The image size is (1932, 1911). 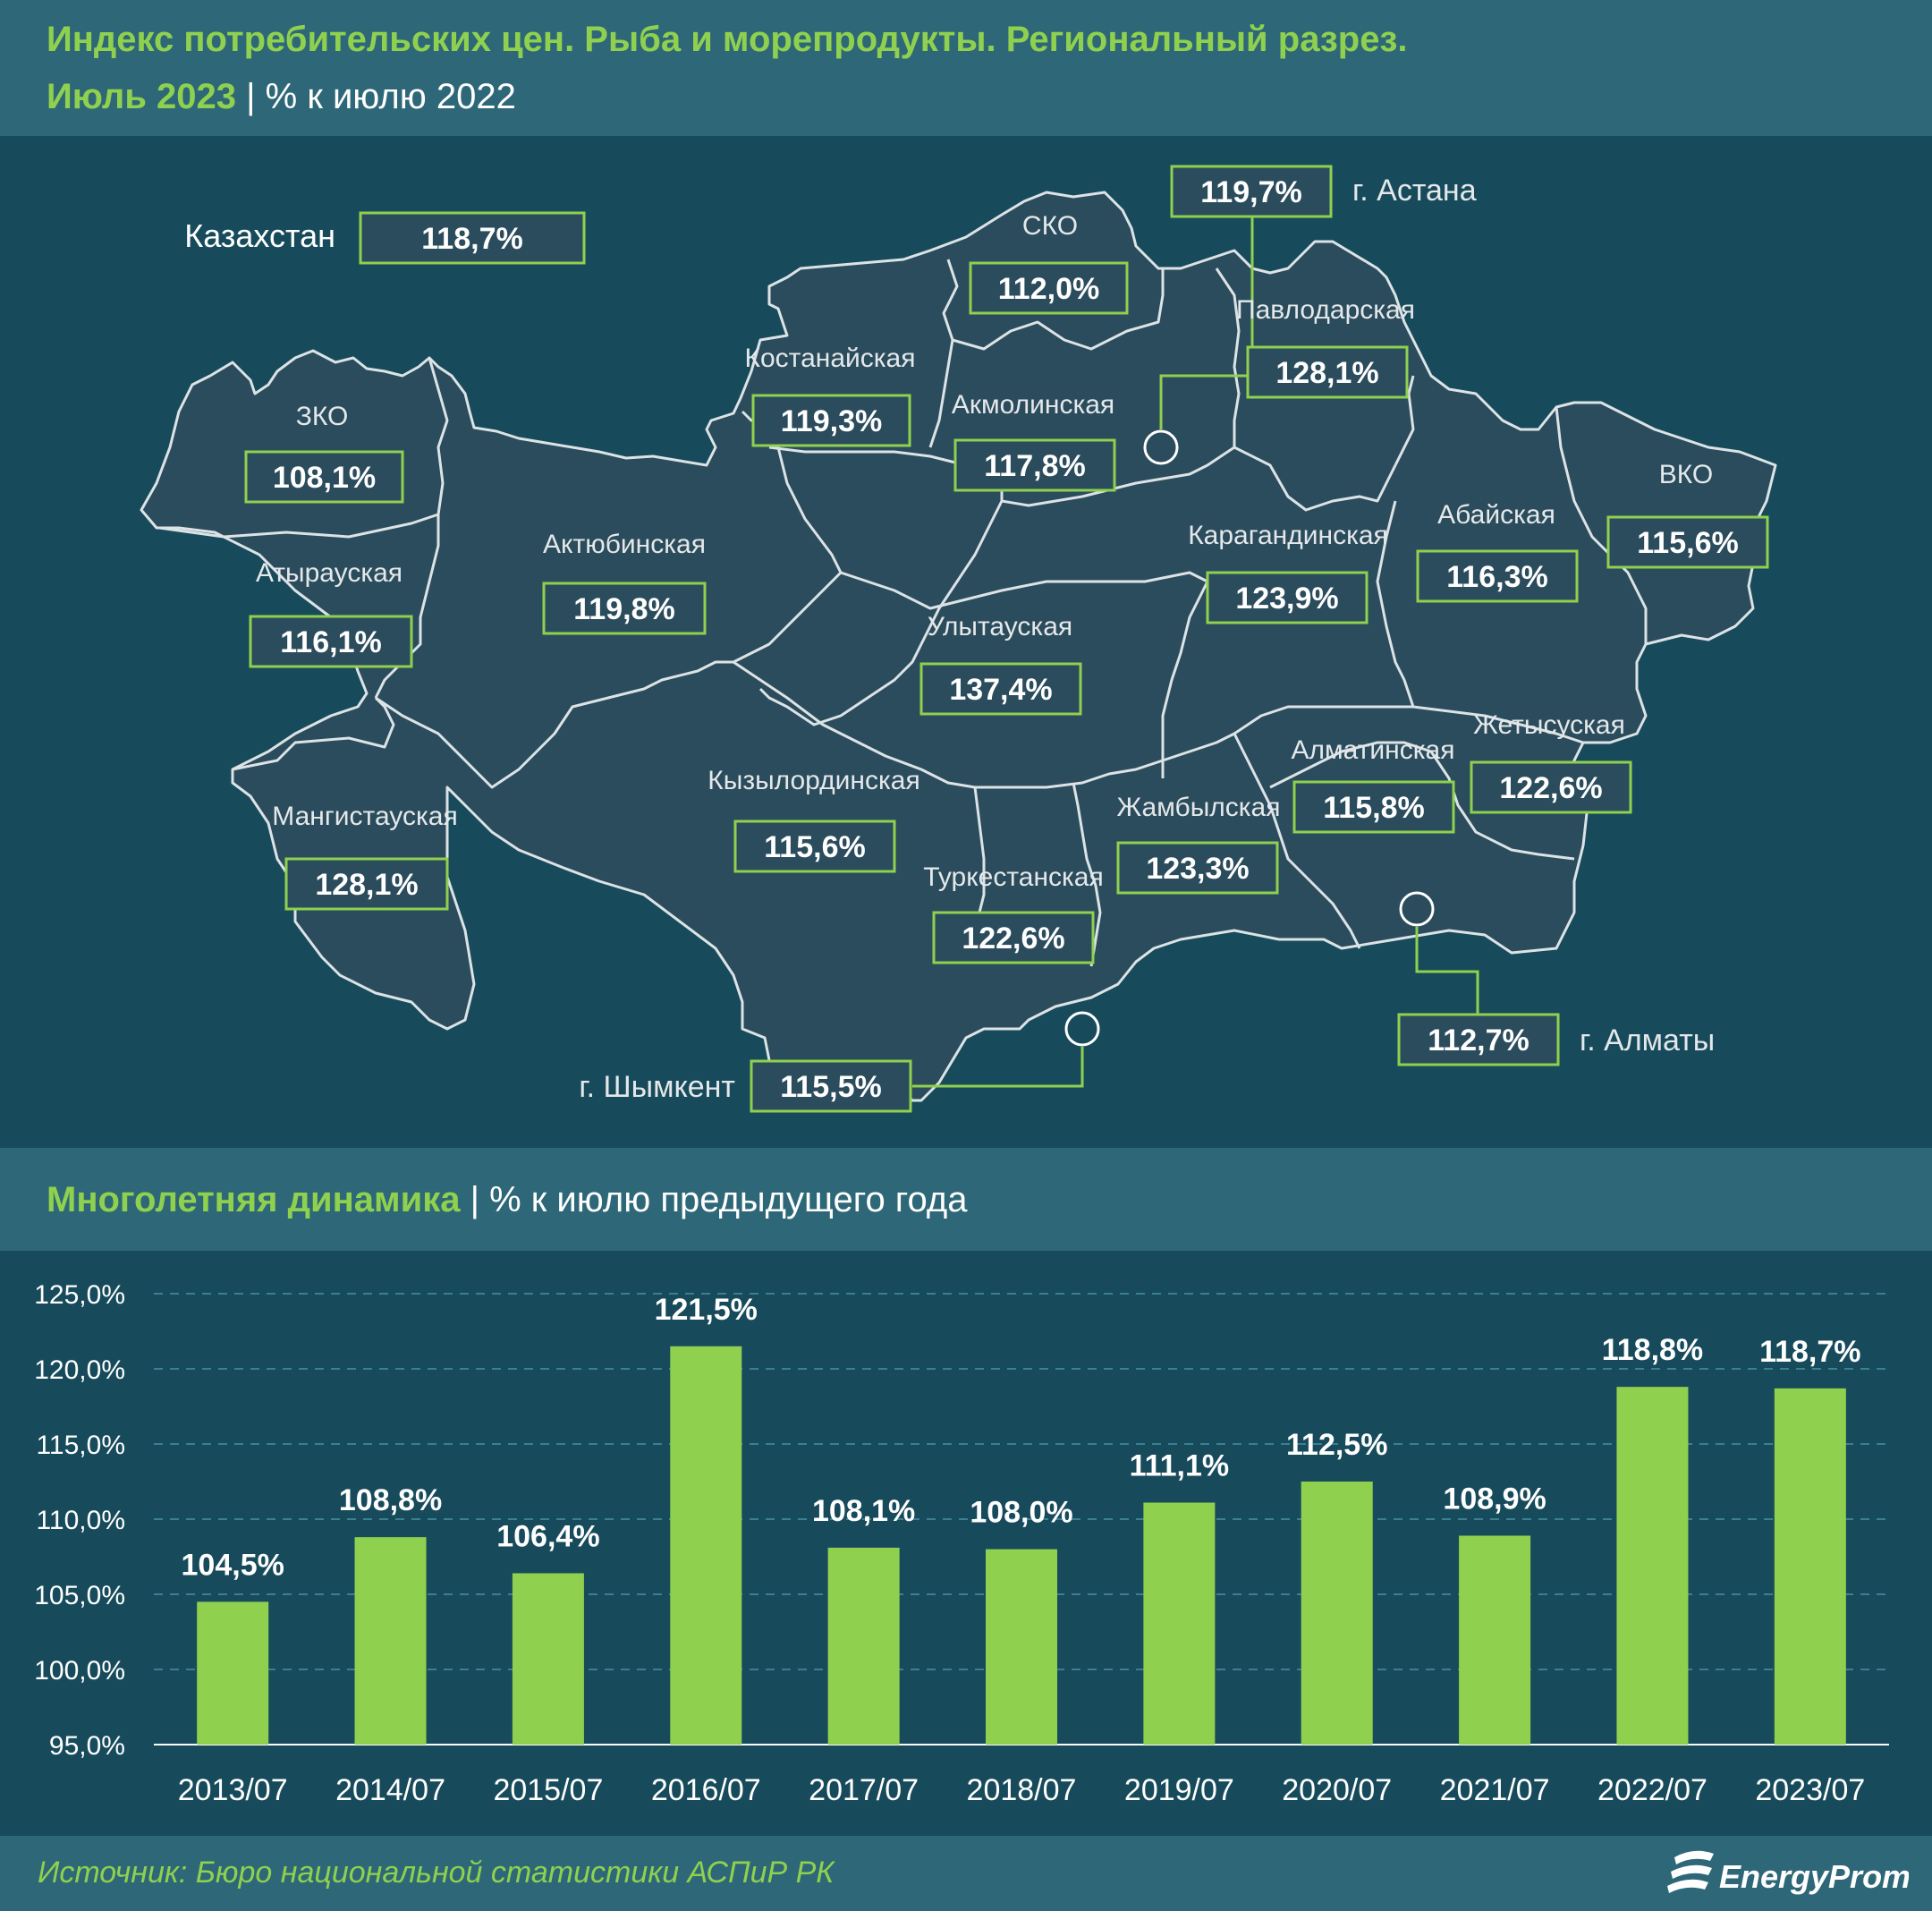 I want to click on y-tick-1: 100,0%, so click(x=79, y=1671).